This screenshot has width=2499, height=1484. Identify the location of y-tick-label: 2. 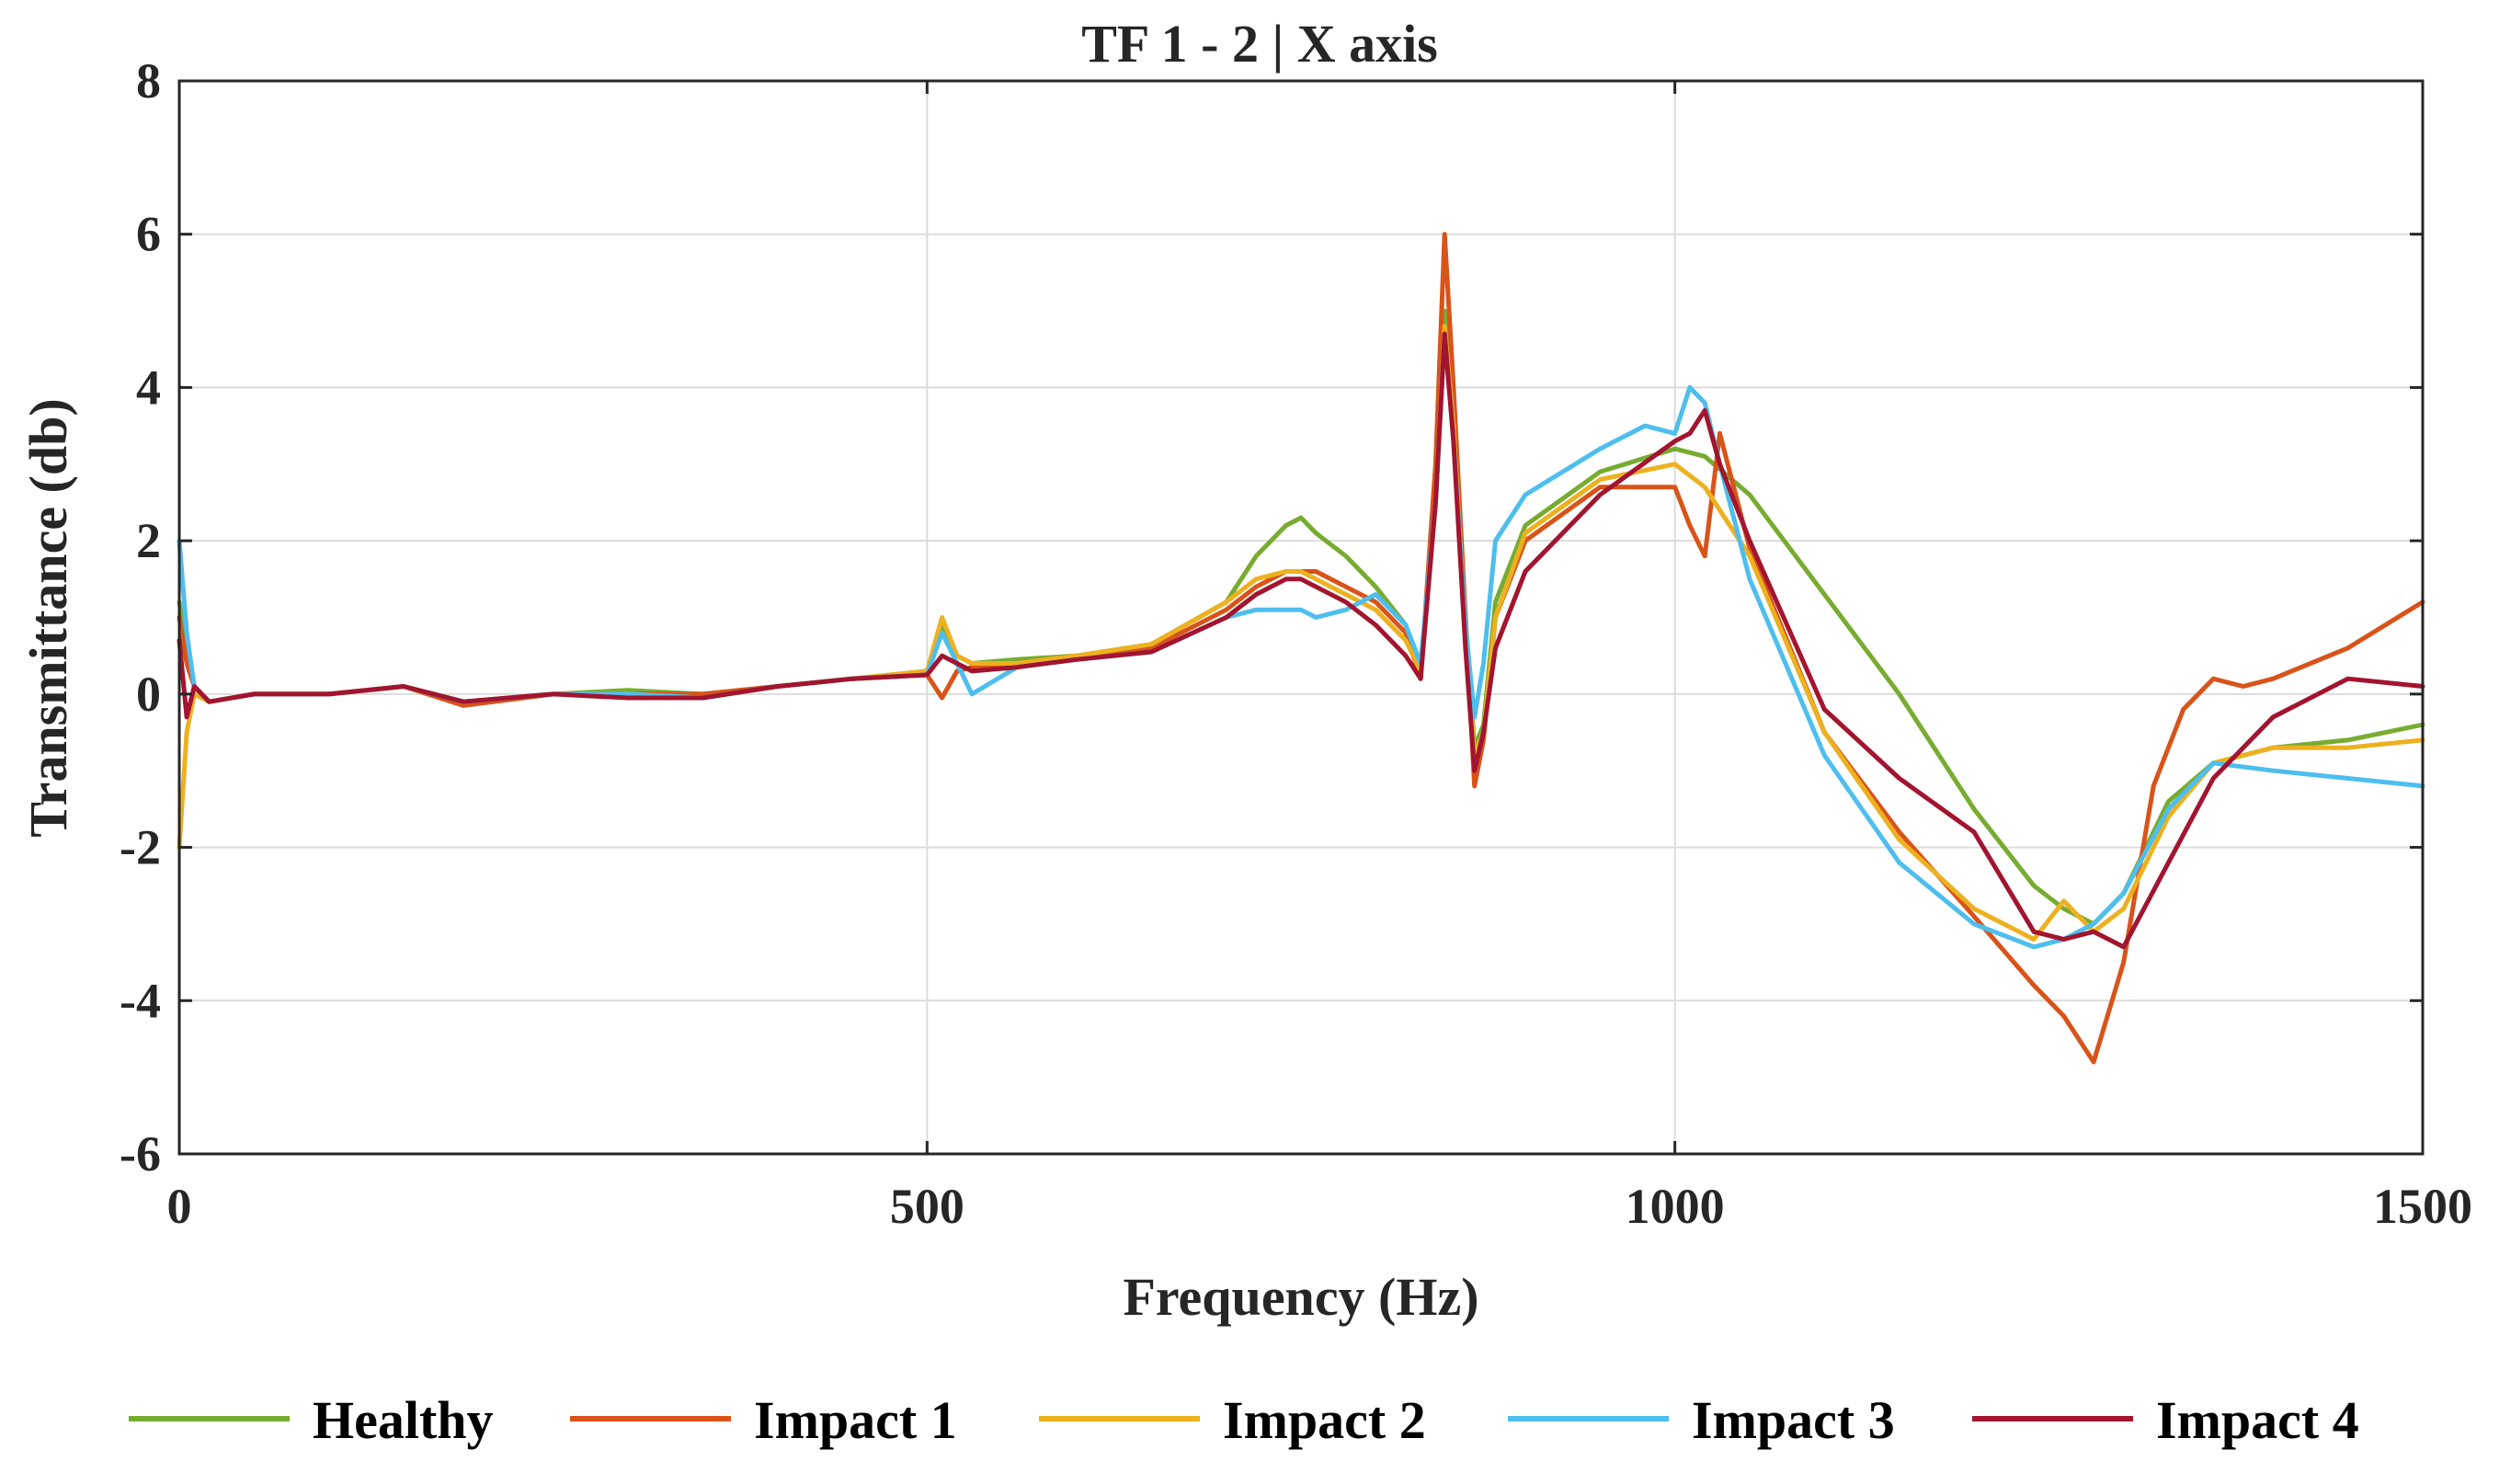
(148, 540).